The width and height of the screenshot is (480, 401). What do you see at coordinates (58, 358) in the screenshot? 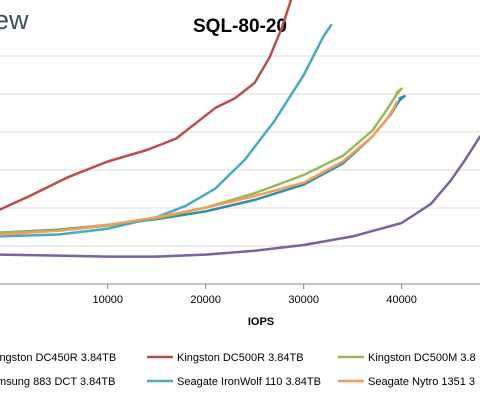
I see `legend-label: ingston DC450R 3.84TB` at bounding box center [58, 358].